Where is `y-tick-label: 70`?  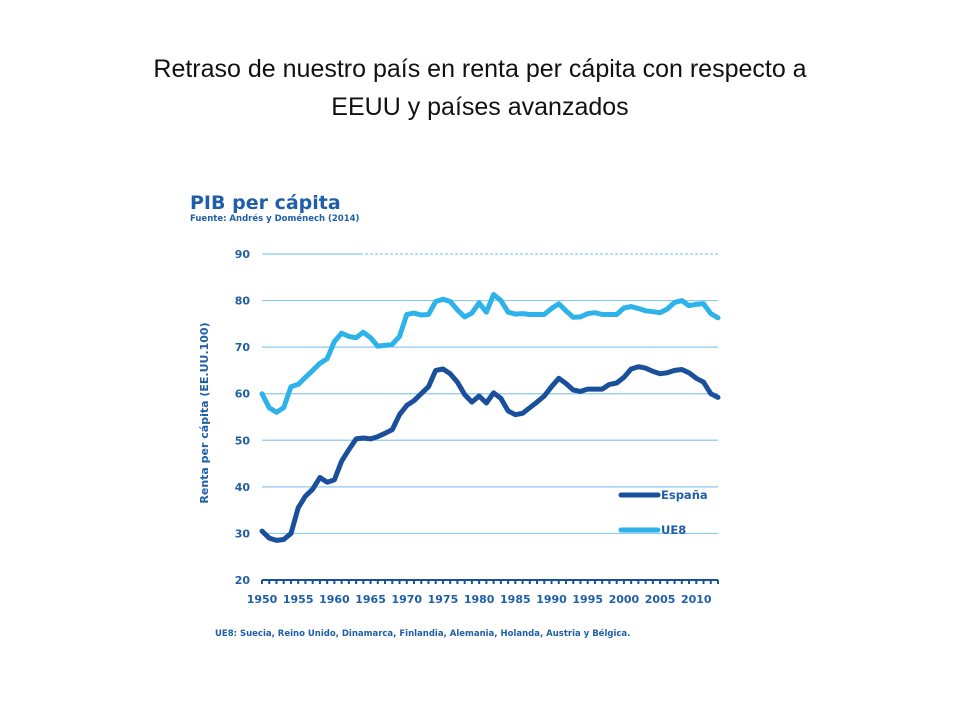
y-tick-label: 70 is located at coordinates (243, 347).